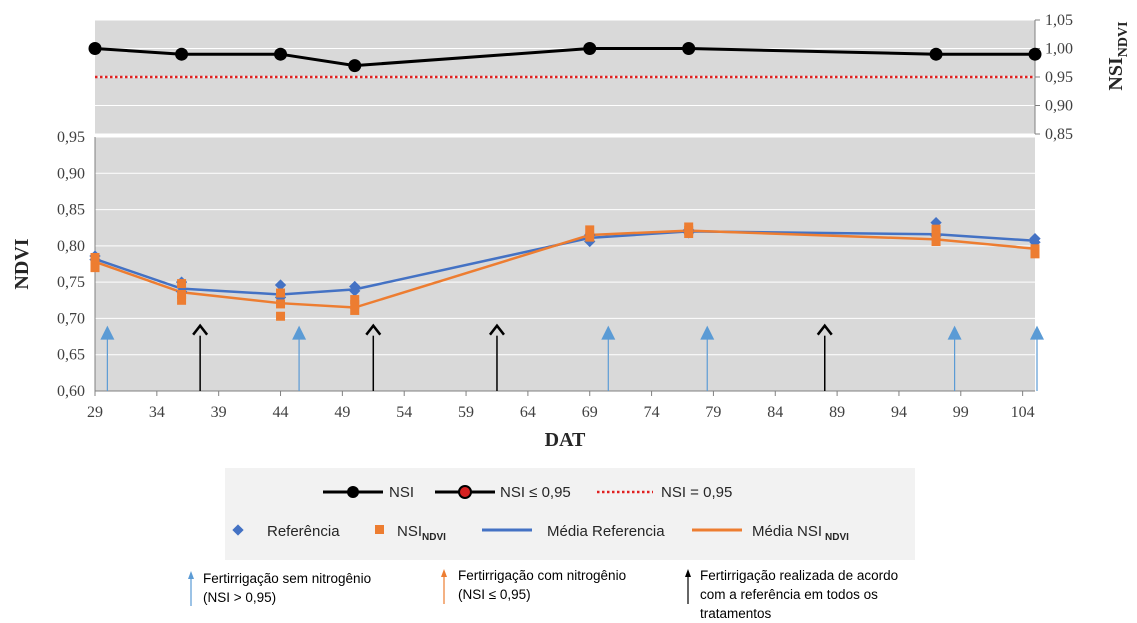 The width and height of the screenshot is (1137, 623). I want to click on ndvi-tick-label: 0,65, so click(71, 355).